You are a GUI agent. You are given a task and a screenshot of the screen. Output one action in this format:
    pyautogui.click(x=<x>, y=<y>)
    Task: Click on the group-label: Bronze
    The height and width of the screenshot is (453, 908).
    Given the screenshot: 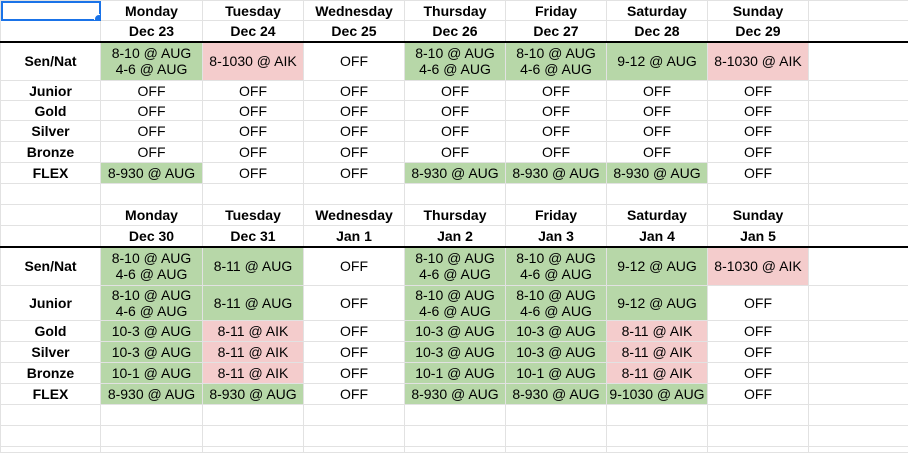 What is the action you would take?
    pyautogui.click(x=51, y=152)
    